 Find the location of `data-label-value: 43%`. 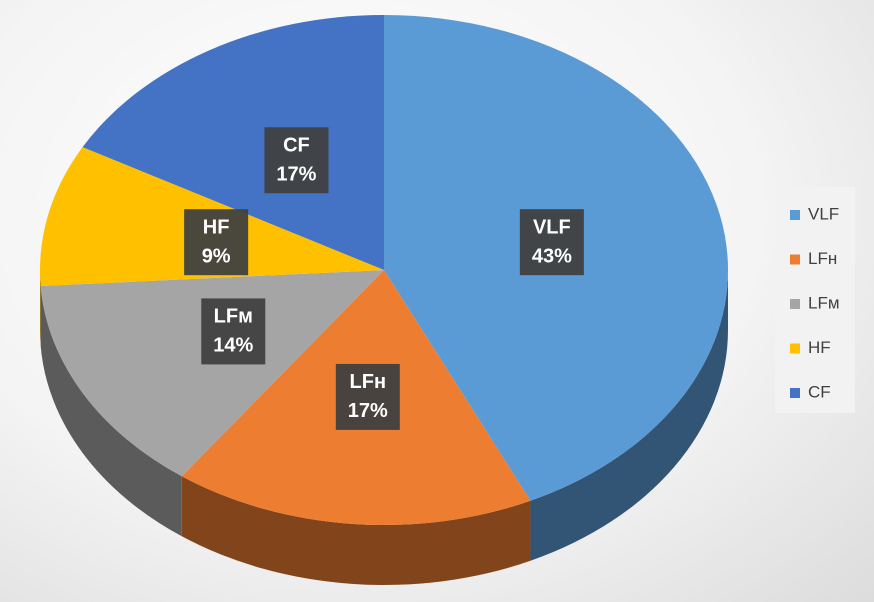

data-label-value: 43% is located at coordinates (552, 256).